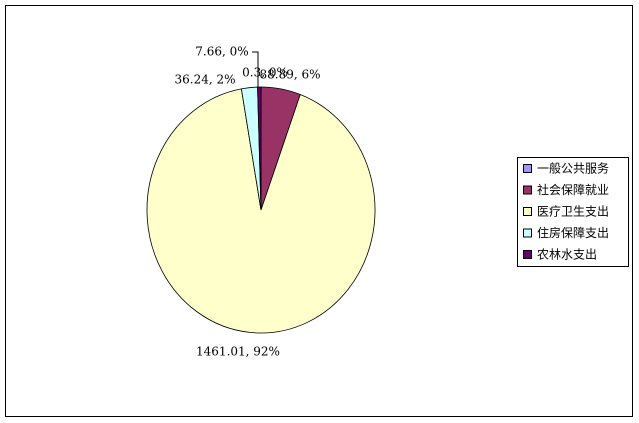 The width and height of the screenshot is (639, 423). Describe the element at coordinates (238, 352) in the screenshot. I see `data-label: 1461.01, 92%` at that location.